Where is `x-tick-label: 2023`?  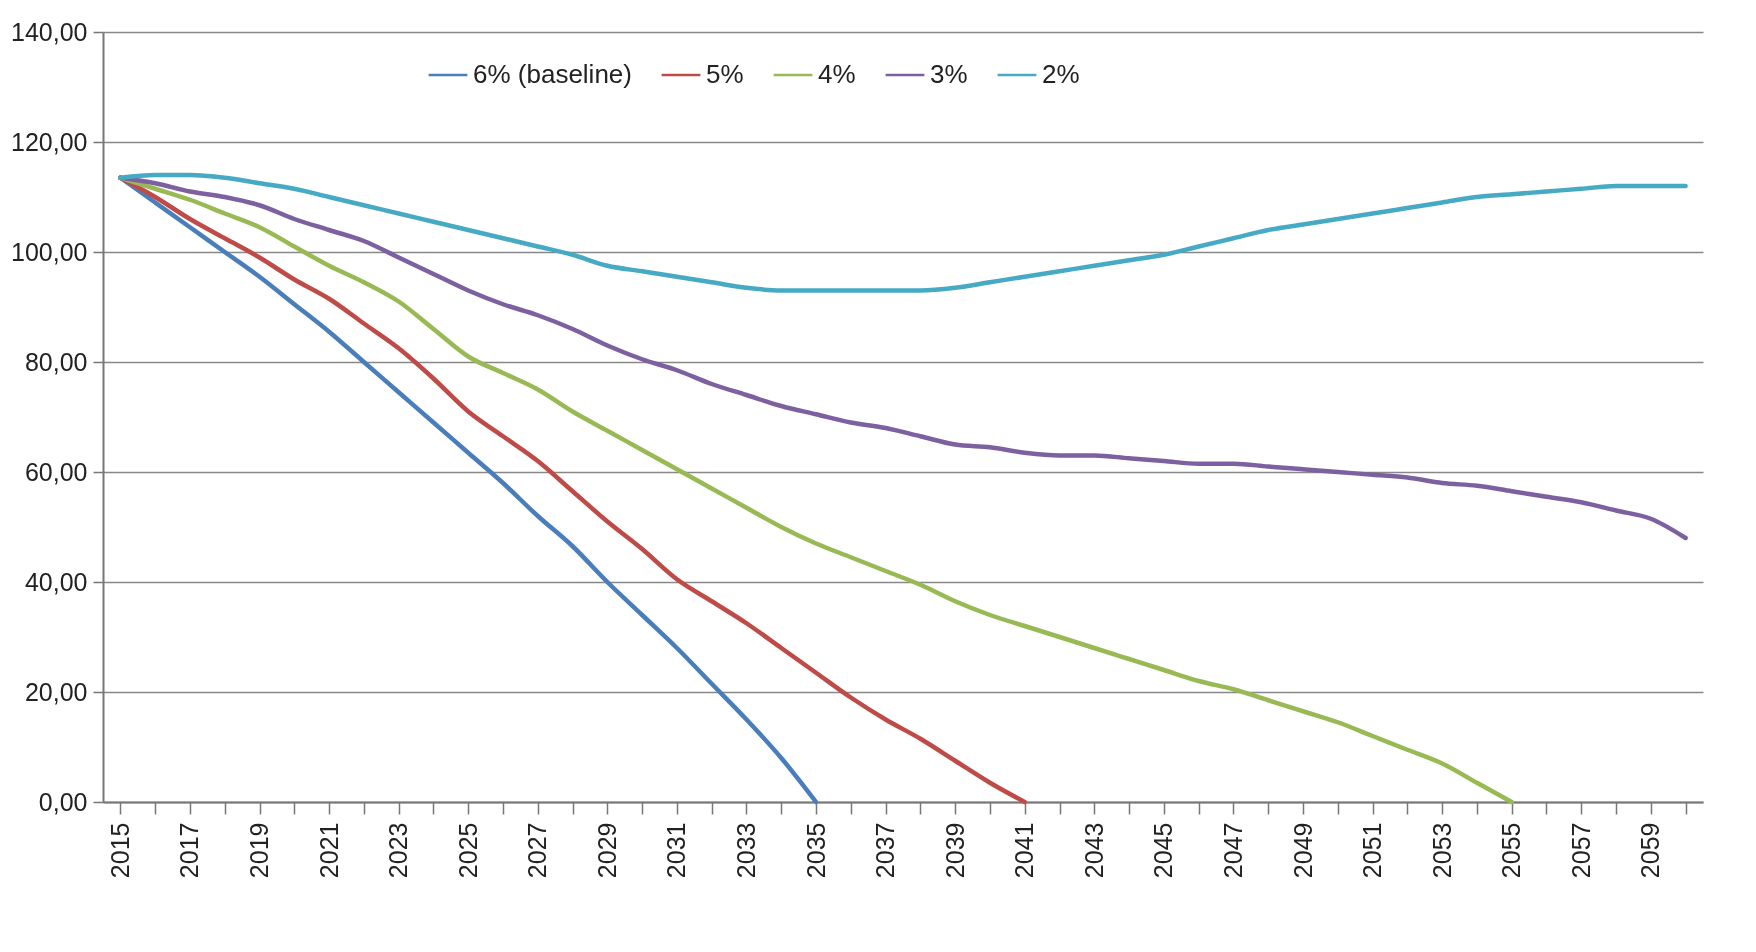
x-tick-label: 2023 is located at coordinates (398, 850).